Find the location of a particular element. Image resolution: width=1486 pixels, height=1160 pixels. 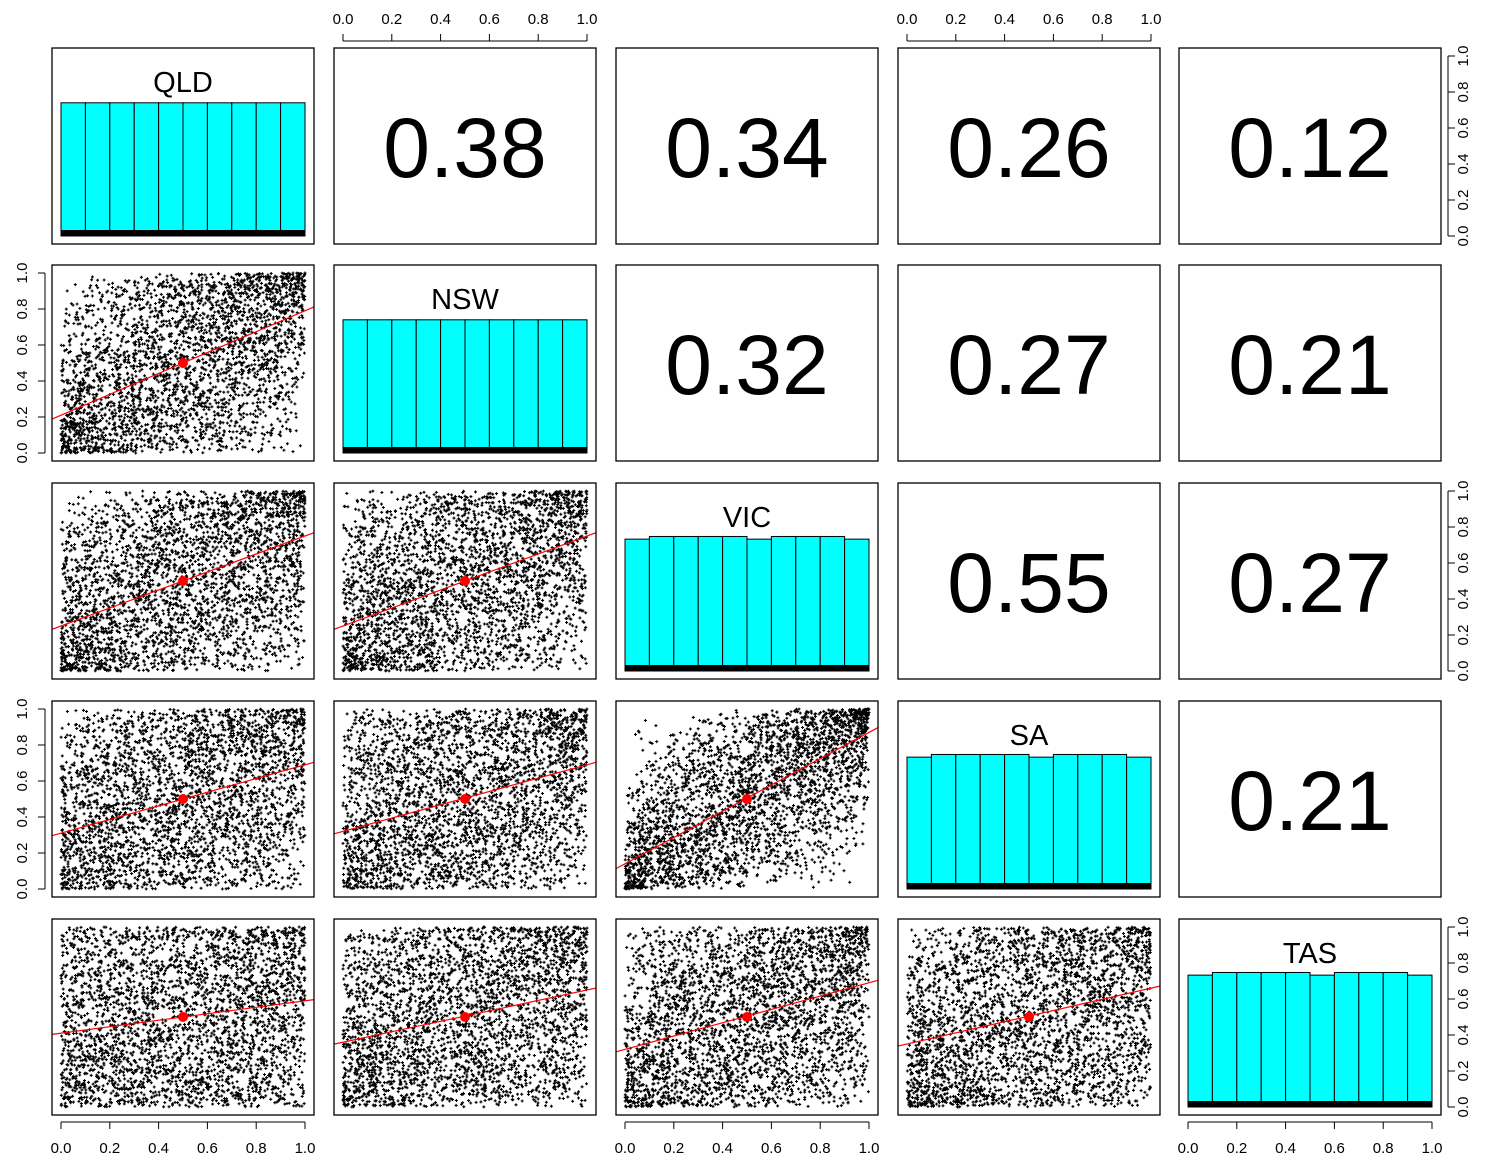

correlation-value: 0.38 is located at coordinates (465, 148).